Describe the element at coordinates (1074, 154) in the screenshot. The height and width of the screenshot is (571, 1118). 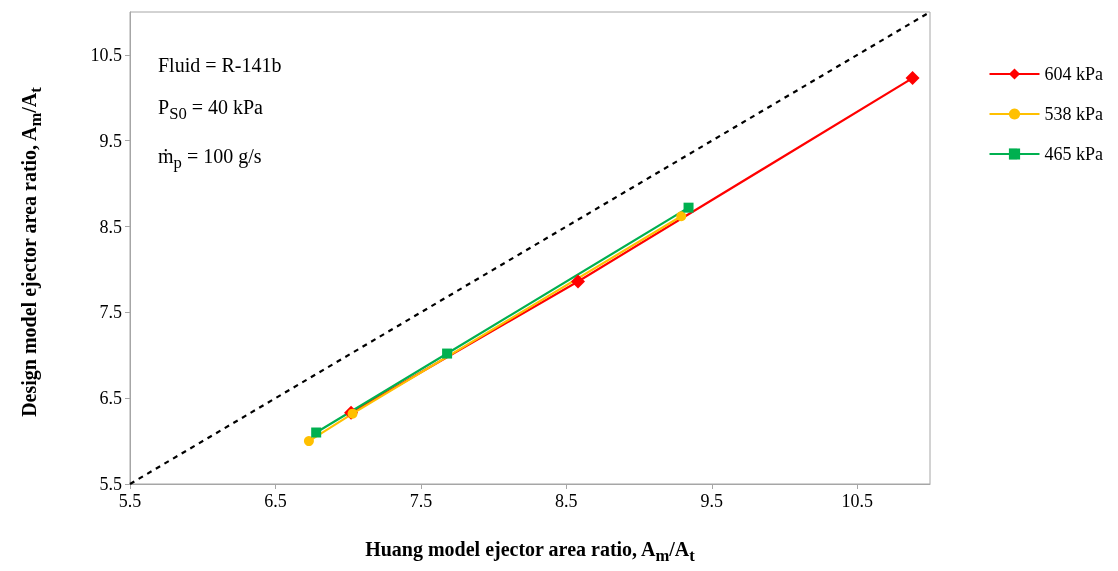
I see `legend-label: 465 kPa` at that location.